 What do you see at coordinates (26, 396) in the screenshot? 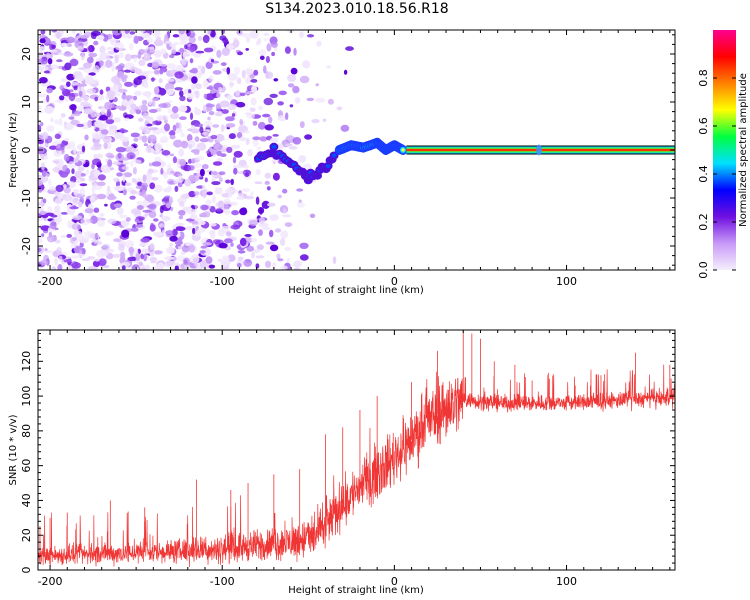
I see `y-tick-label: 100` at bounding box center [26, 396].